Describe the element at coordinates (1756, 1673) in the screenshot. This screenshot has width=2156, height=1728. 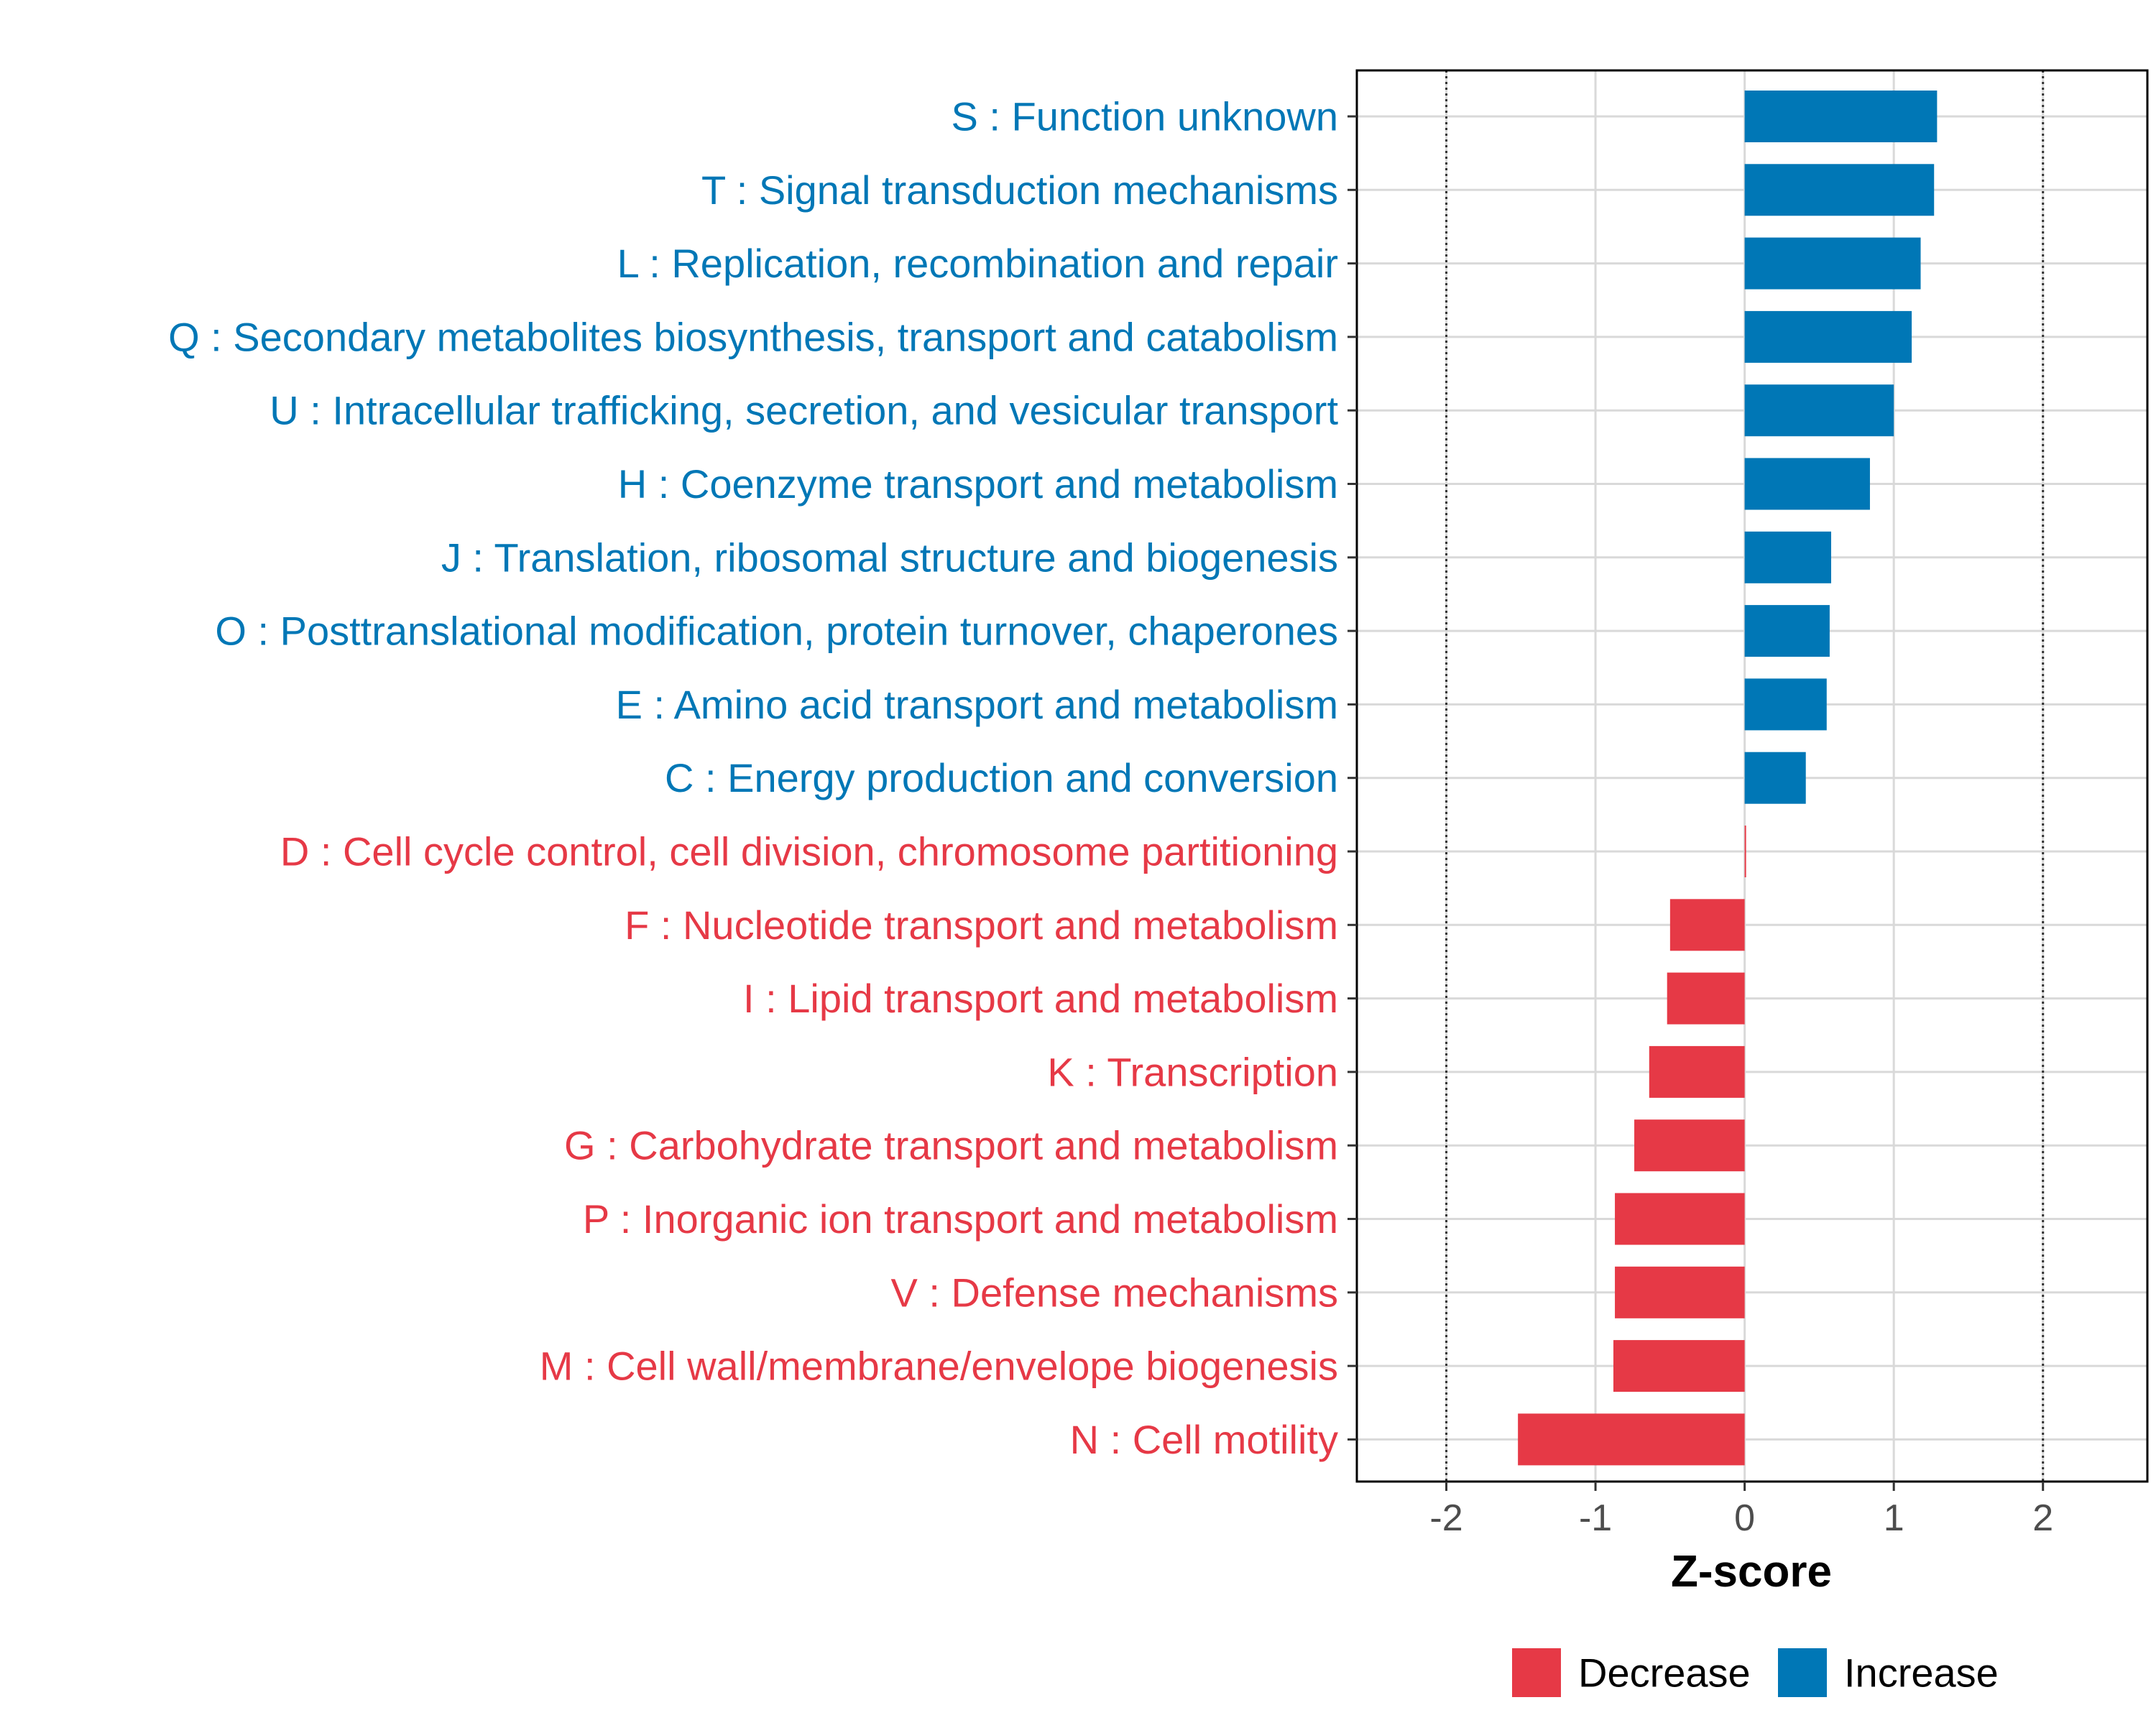
I see `legend: Decrease Increase` at that location.